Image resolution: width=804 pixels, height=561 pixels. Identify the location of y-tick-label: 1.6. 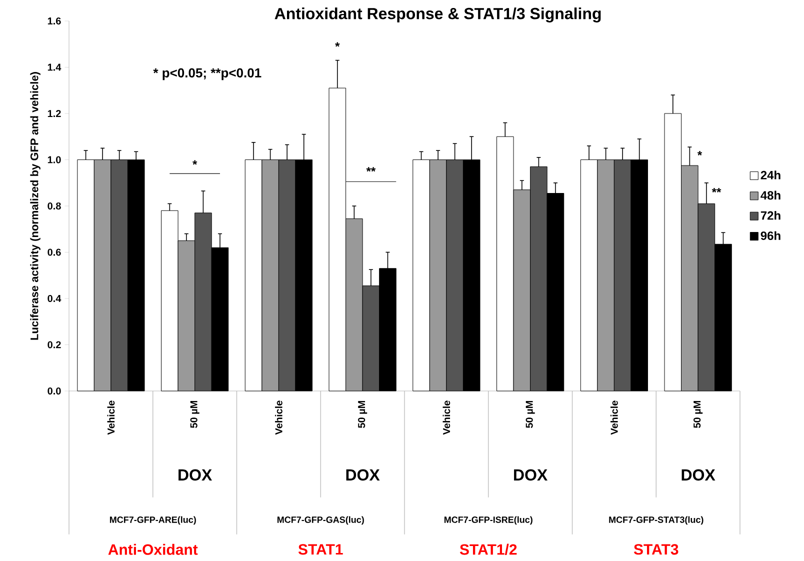
(54, 21).